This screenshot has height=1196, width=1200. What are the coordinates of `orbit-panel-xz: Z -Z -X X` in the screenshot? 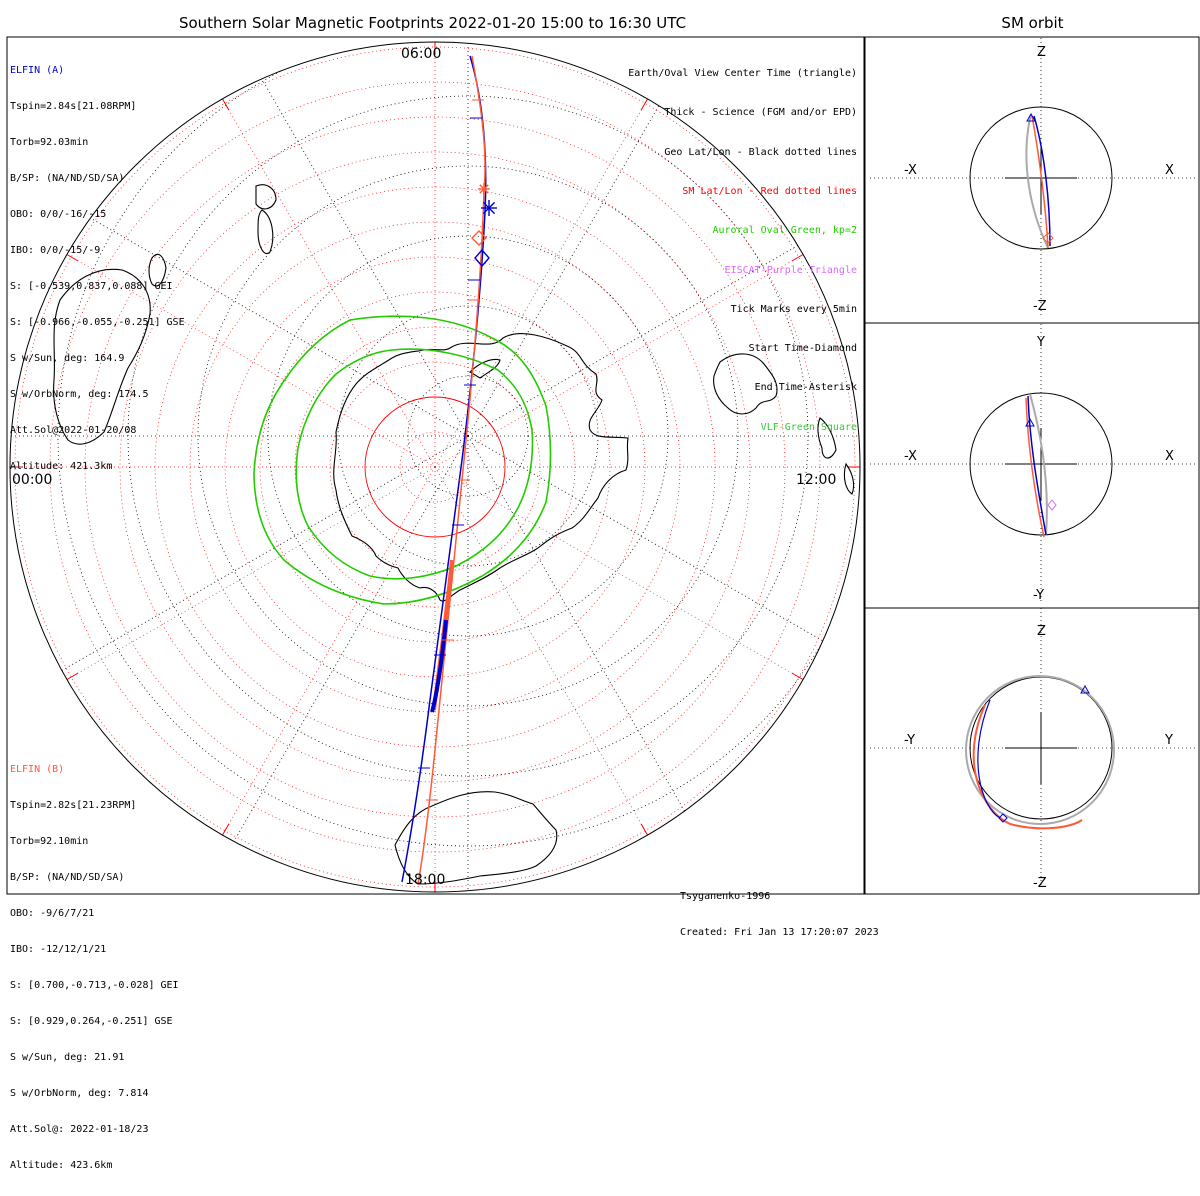 It's located at (1032, 178).